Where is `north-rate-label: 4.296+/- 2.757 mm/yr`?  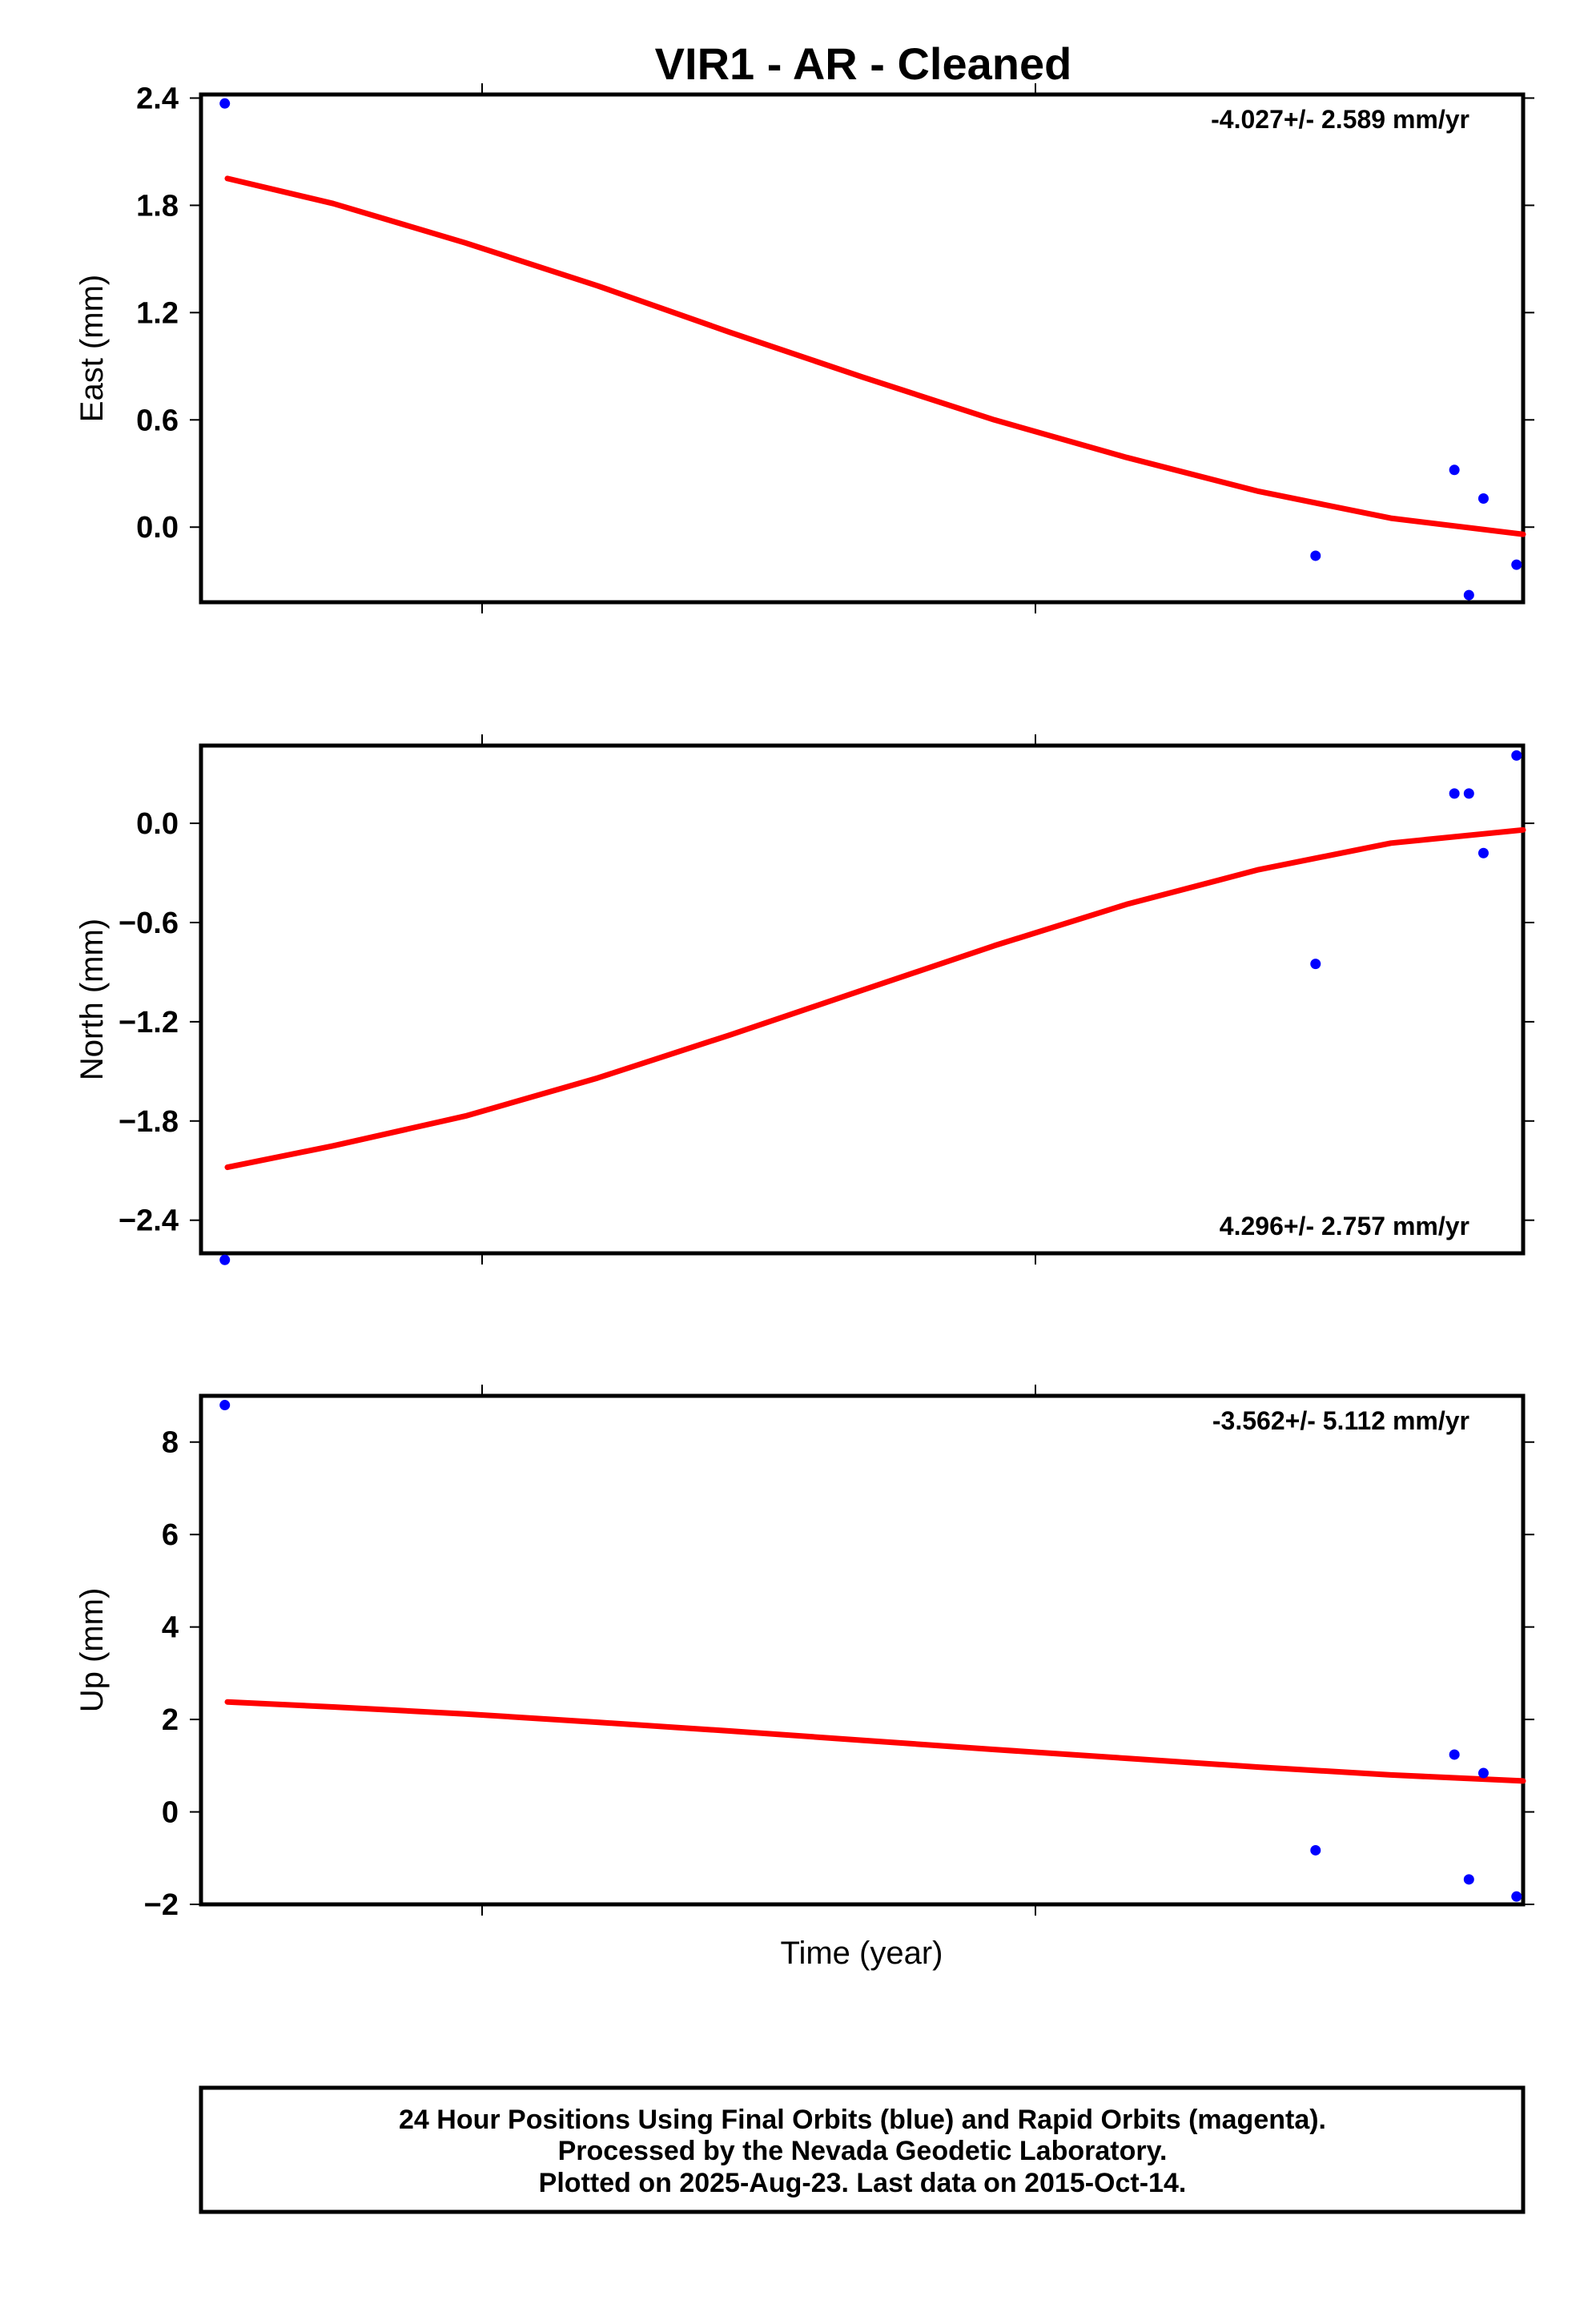 north-rate-label: 4.296+/- 2.757 mm/yr is located at coordinates (1344, 1226).